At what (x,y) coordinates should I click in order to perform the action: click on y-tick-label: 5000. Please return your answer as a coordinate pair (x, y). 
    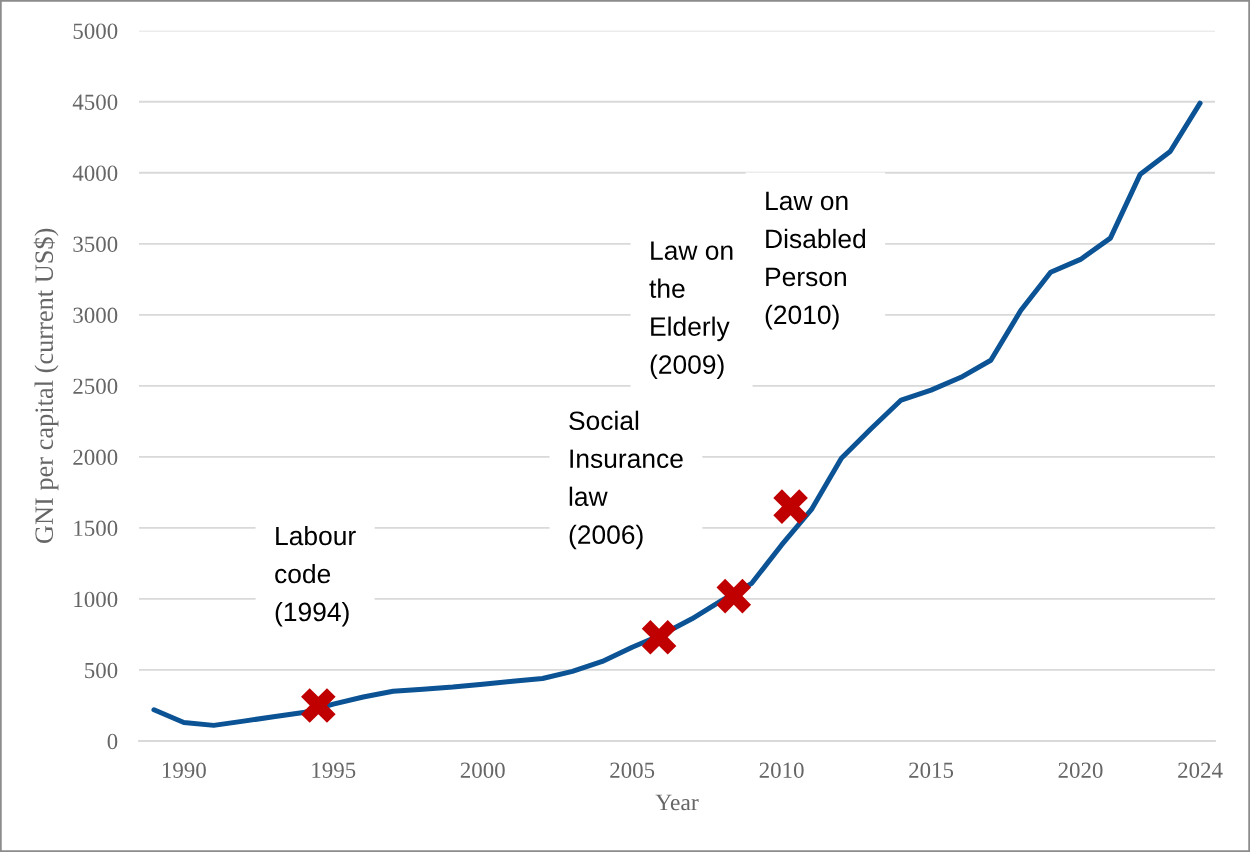
    Looking at the image, I should click on (95, 31).